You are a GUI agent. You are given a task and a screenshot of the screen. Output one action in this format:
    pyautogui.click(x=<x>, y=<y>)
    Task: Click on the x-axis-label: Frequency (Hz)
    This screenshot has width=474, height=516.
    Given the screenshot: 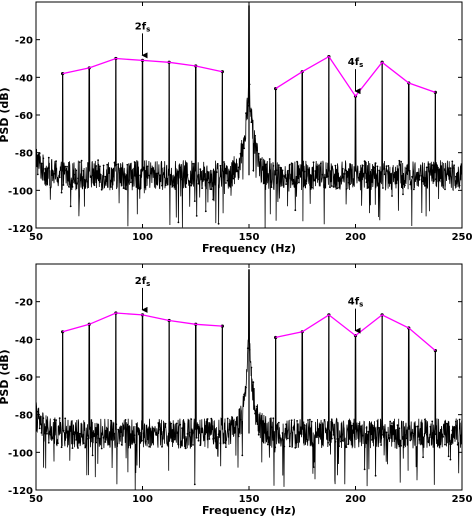 What is the action you would take?
    pyautogui.click(x=249, y=248)
    